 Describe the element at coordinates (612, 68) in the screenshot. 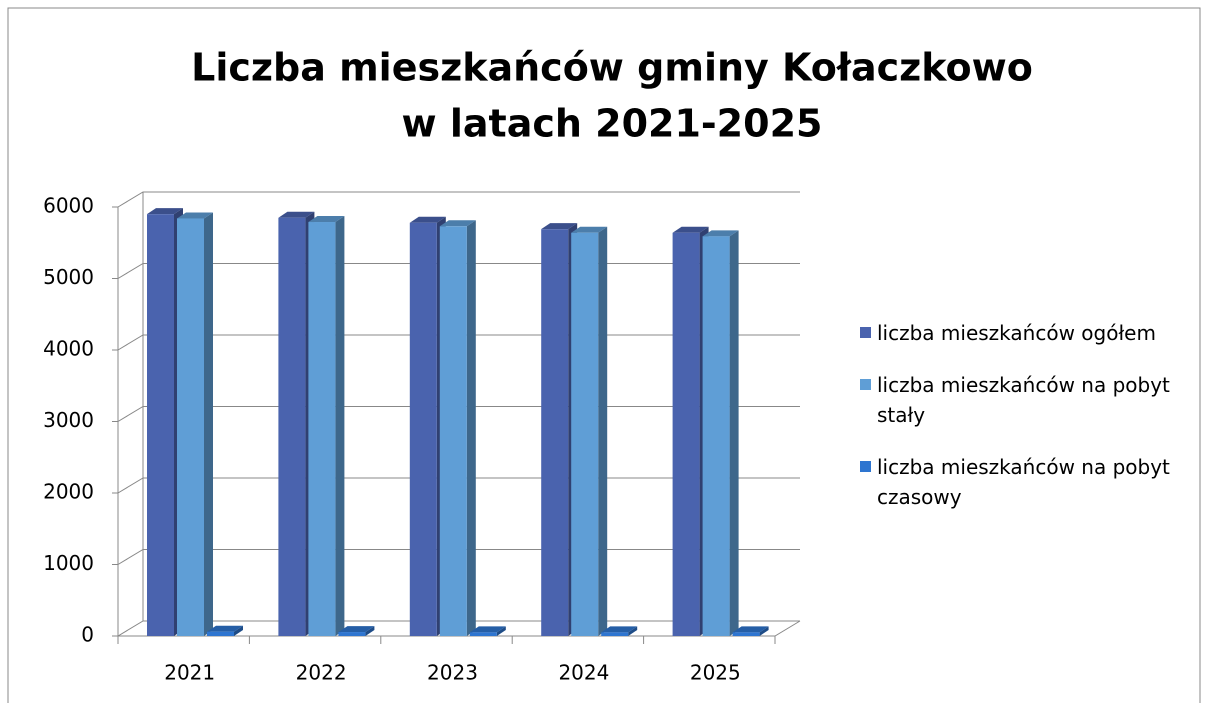

I see `chart-title: Liczba mieszkańców gminy Kołaczkowo` at that location.